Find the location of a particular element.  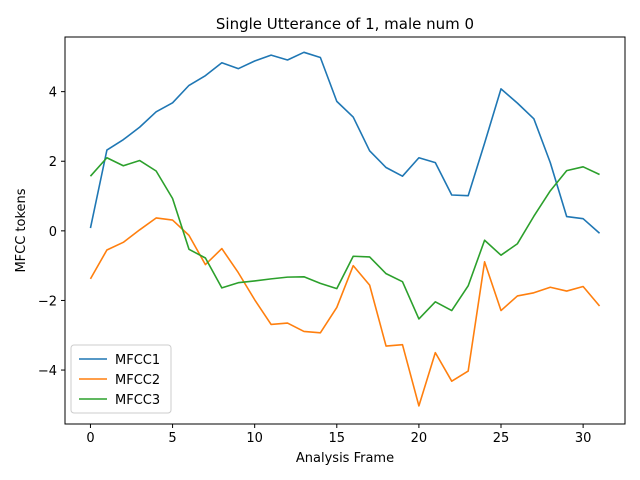

legend-box is located at coordinates (121, 379).